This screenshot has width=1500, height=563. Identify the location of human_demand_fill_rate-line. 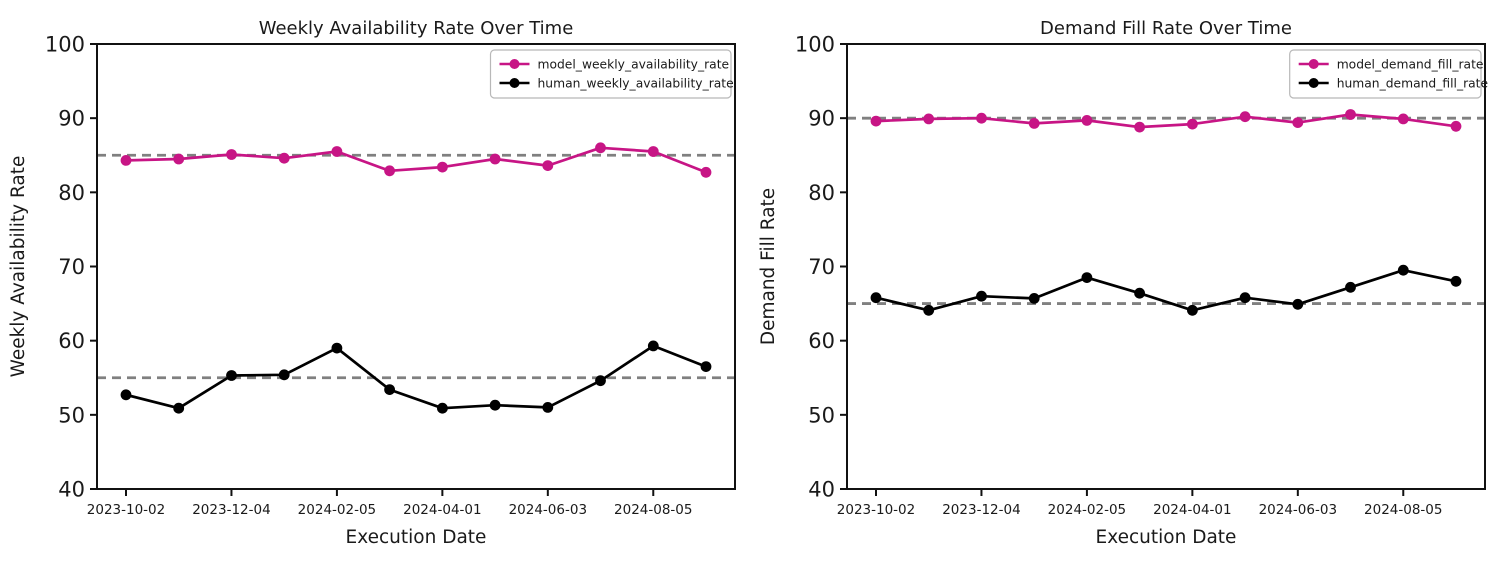
(1166, 290).